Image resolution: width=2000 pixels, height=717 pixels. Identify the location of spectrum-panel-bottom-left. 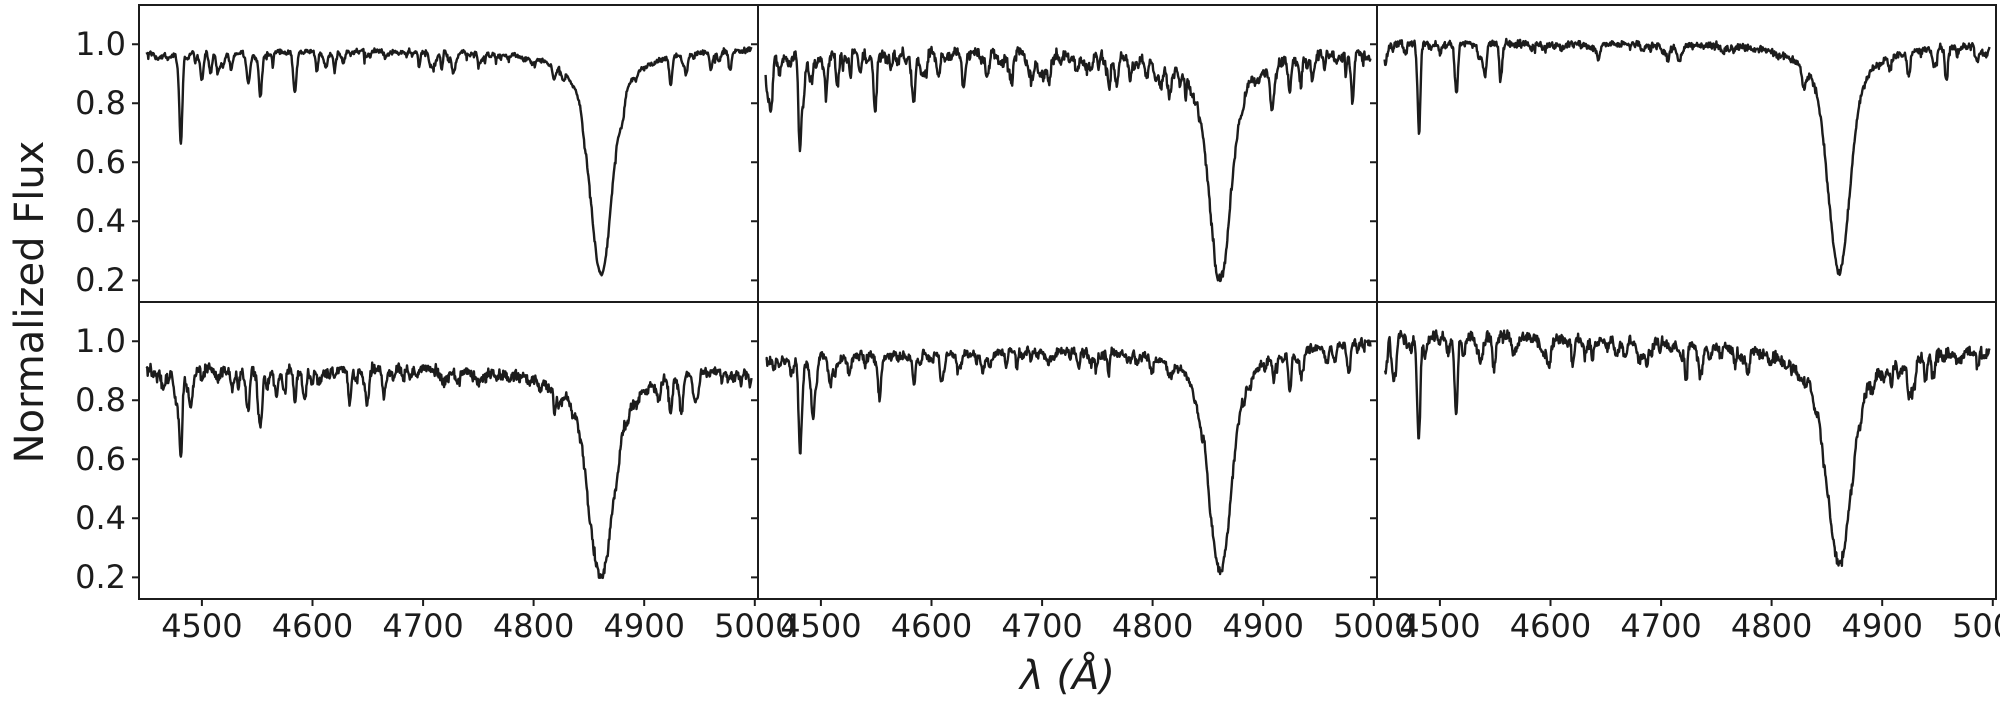
(444, 454).